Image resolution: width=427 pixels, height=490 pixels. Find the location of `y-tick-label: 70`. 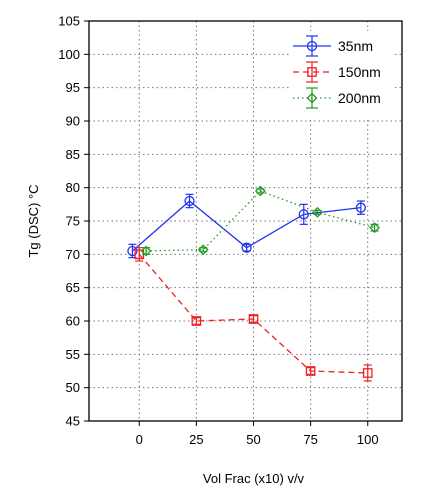

y-tick-label: 70 is located at coordinates (73, 254).